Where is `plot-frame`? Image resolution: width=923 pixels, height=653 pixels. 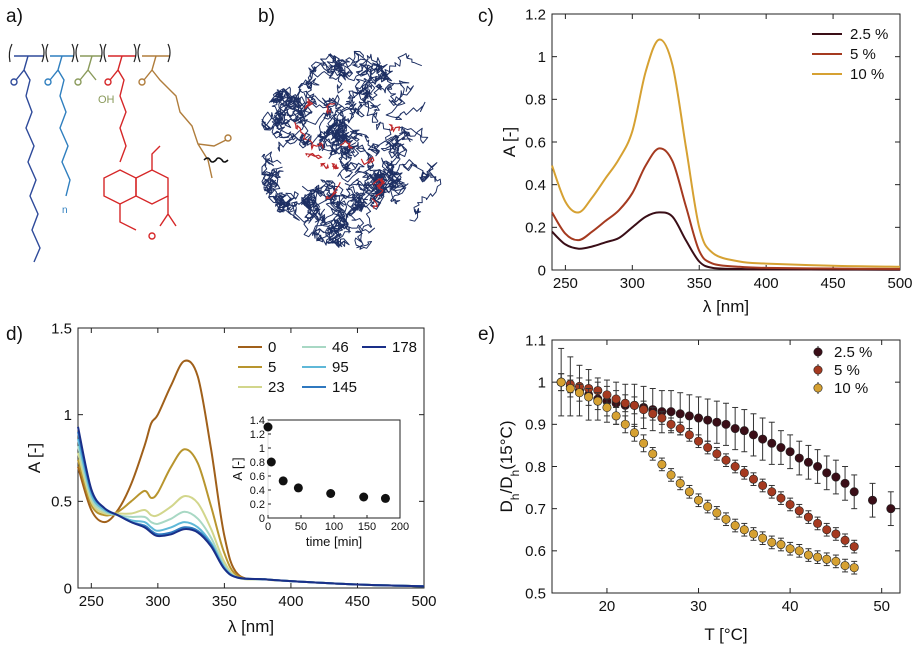
plot-frame is located at coordinates (726, 142).